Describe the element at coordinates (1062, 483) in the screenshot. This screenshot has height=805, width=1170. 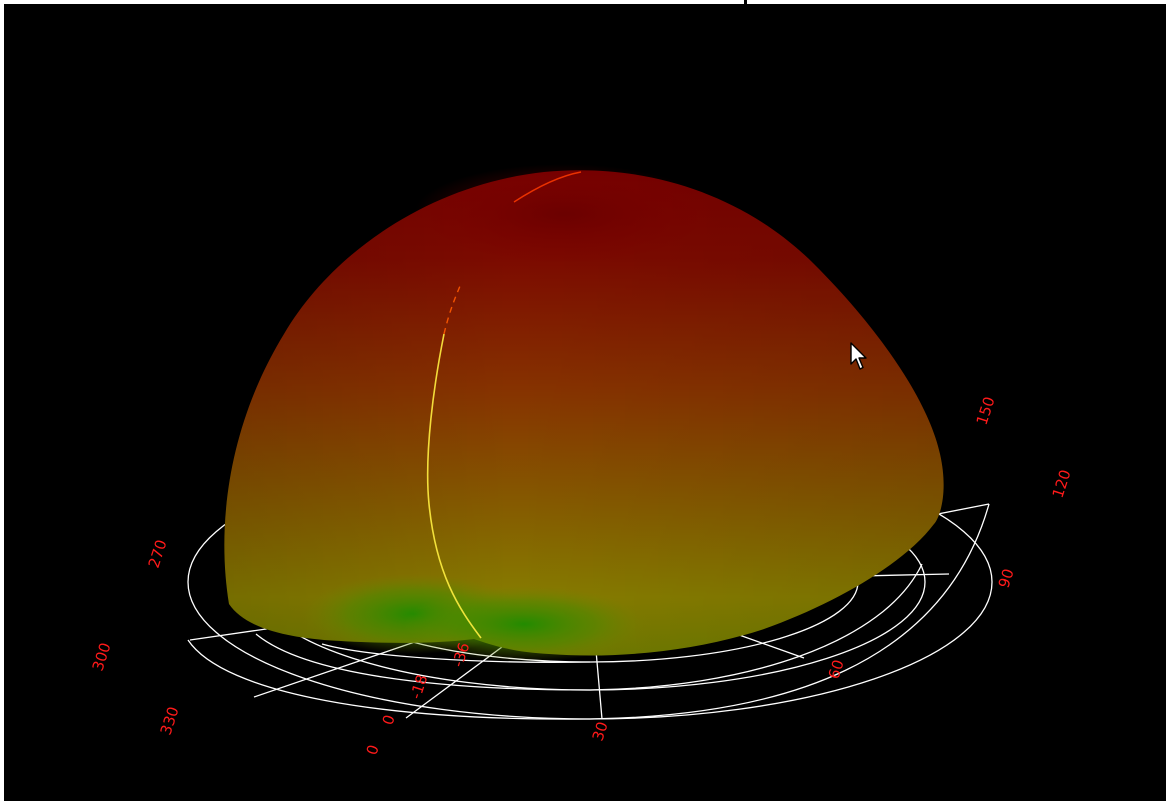
I see `azimuth-label-120: 120` at that location.